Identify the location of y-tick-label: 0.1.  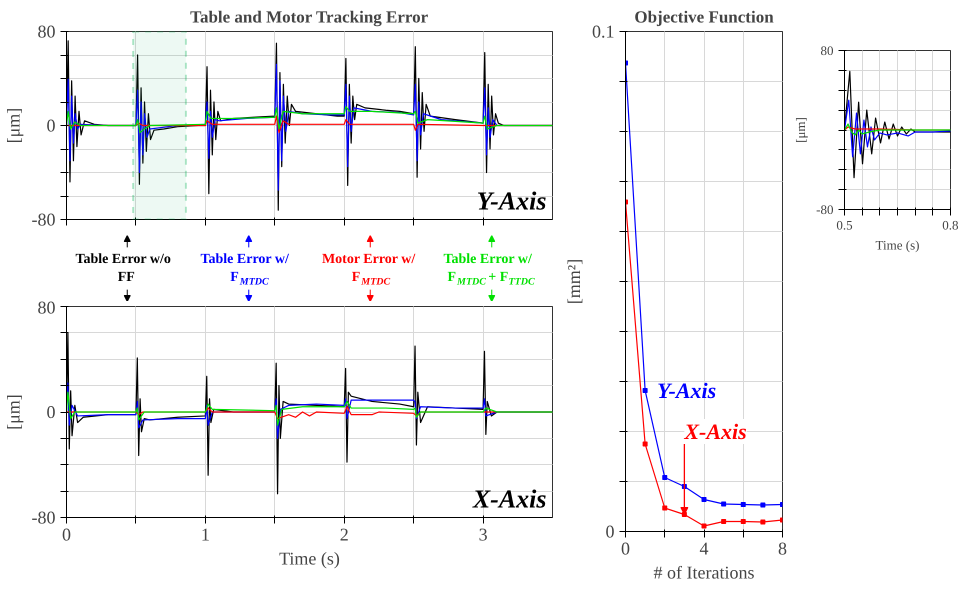
(603, 32).